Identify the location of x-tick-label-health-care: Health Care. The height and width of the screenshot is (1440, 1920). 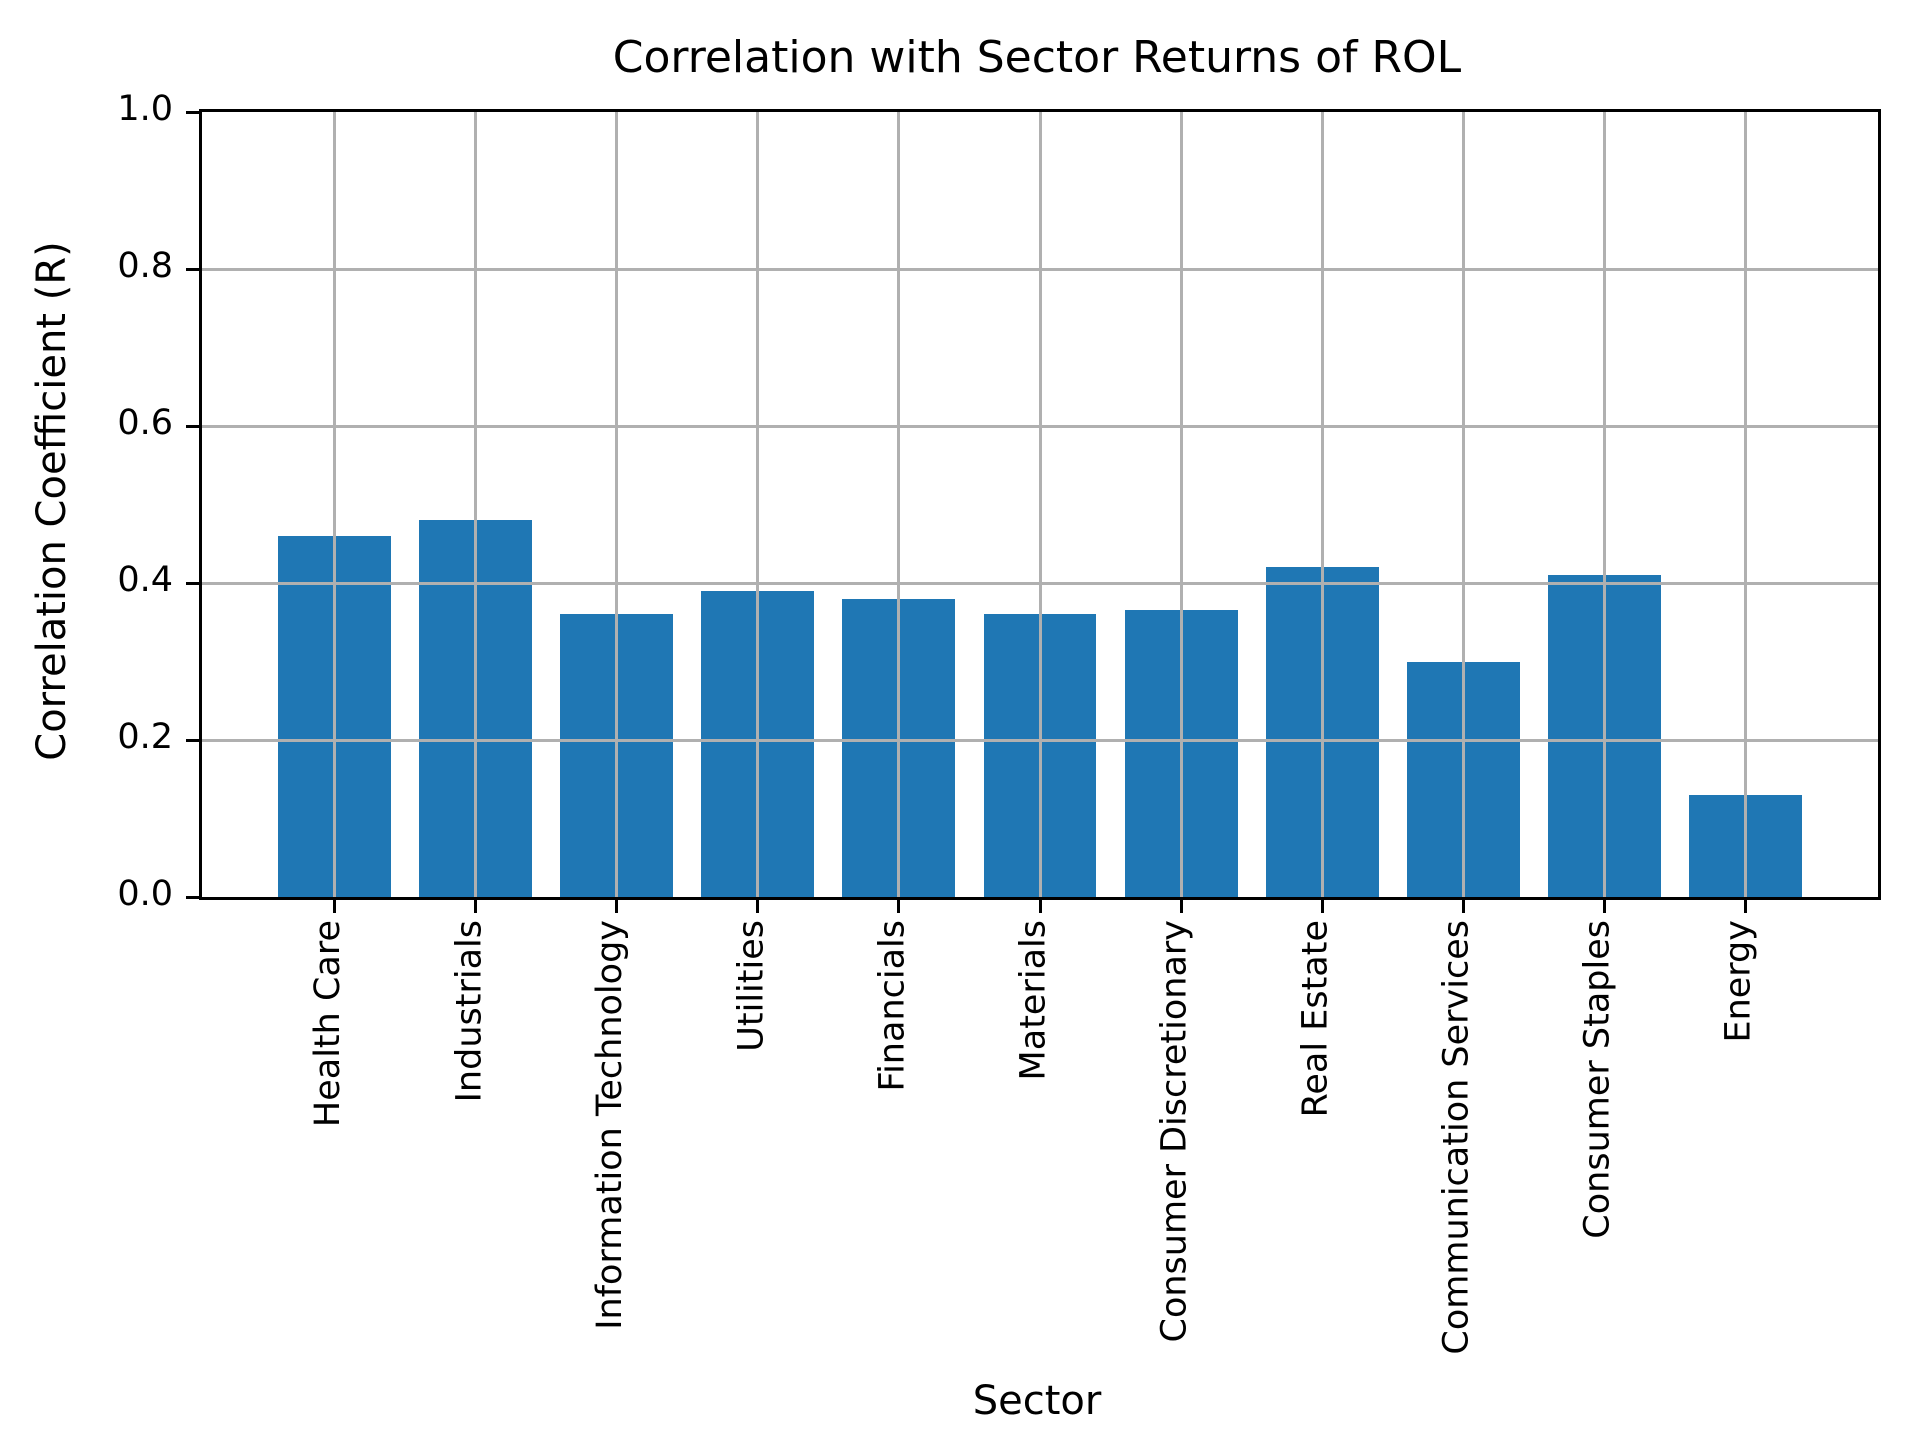
(328, 1024).